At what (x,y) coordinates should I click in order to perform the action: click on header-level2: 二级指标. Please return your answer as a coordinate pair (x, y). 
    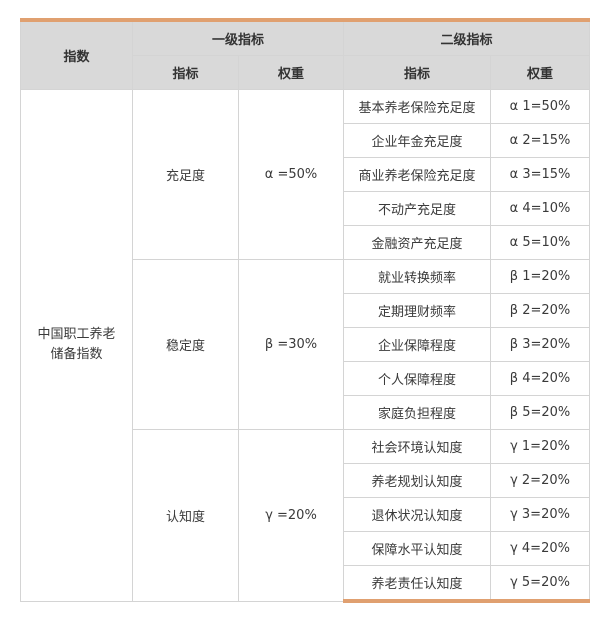
    Looking at the image, I should click on (467, 37).